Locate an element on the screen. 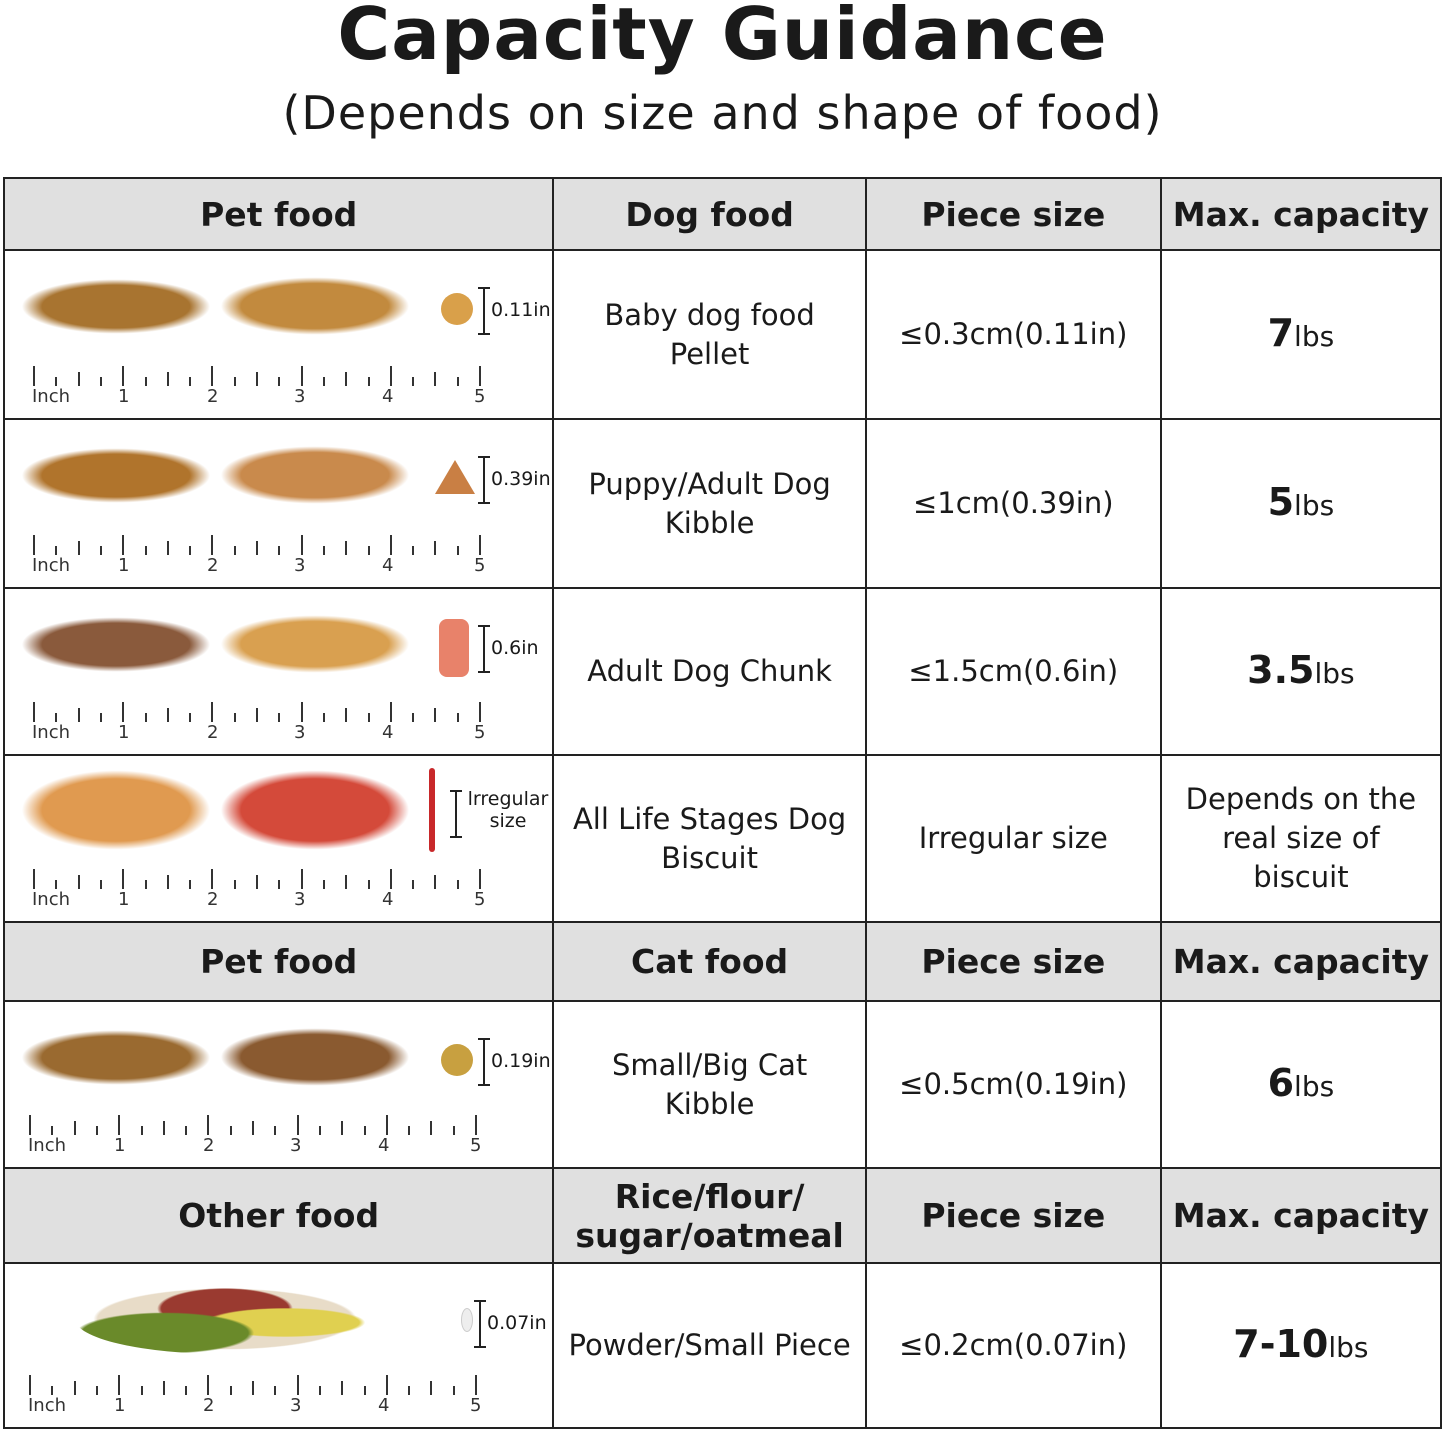  capacity-value: 7 is located at coordinates (1281, 332).